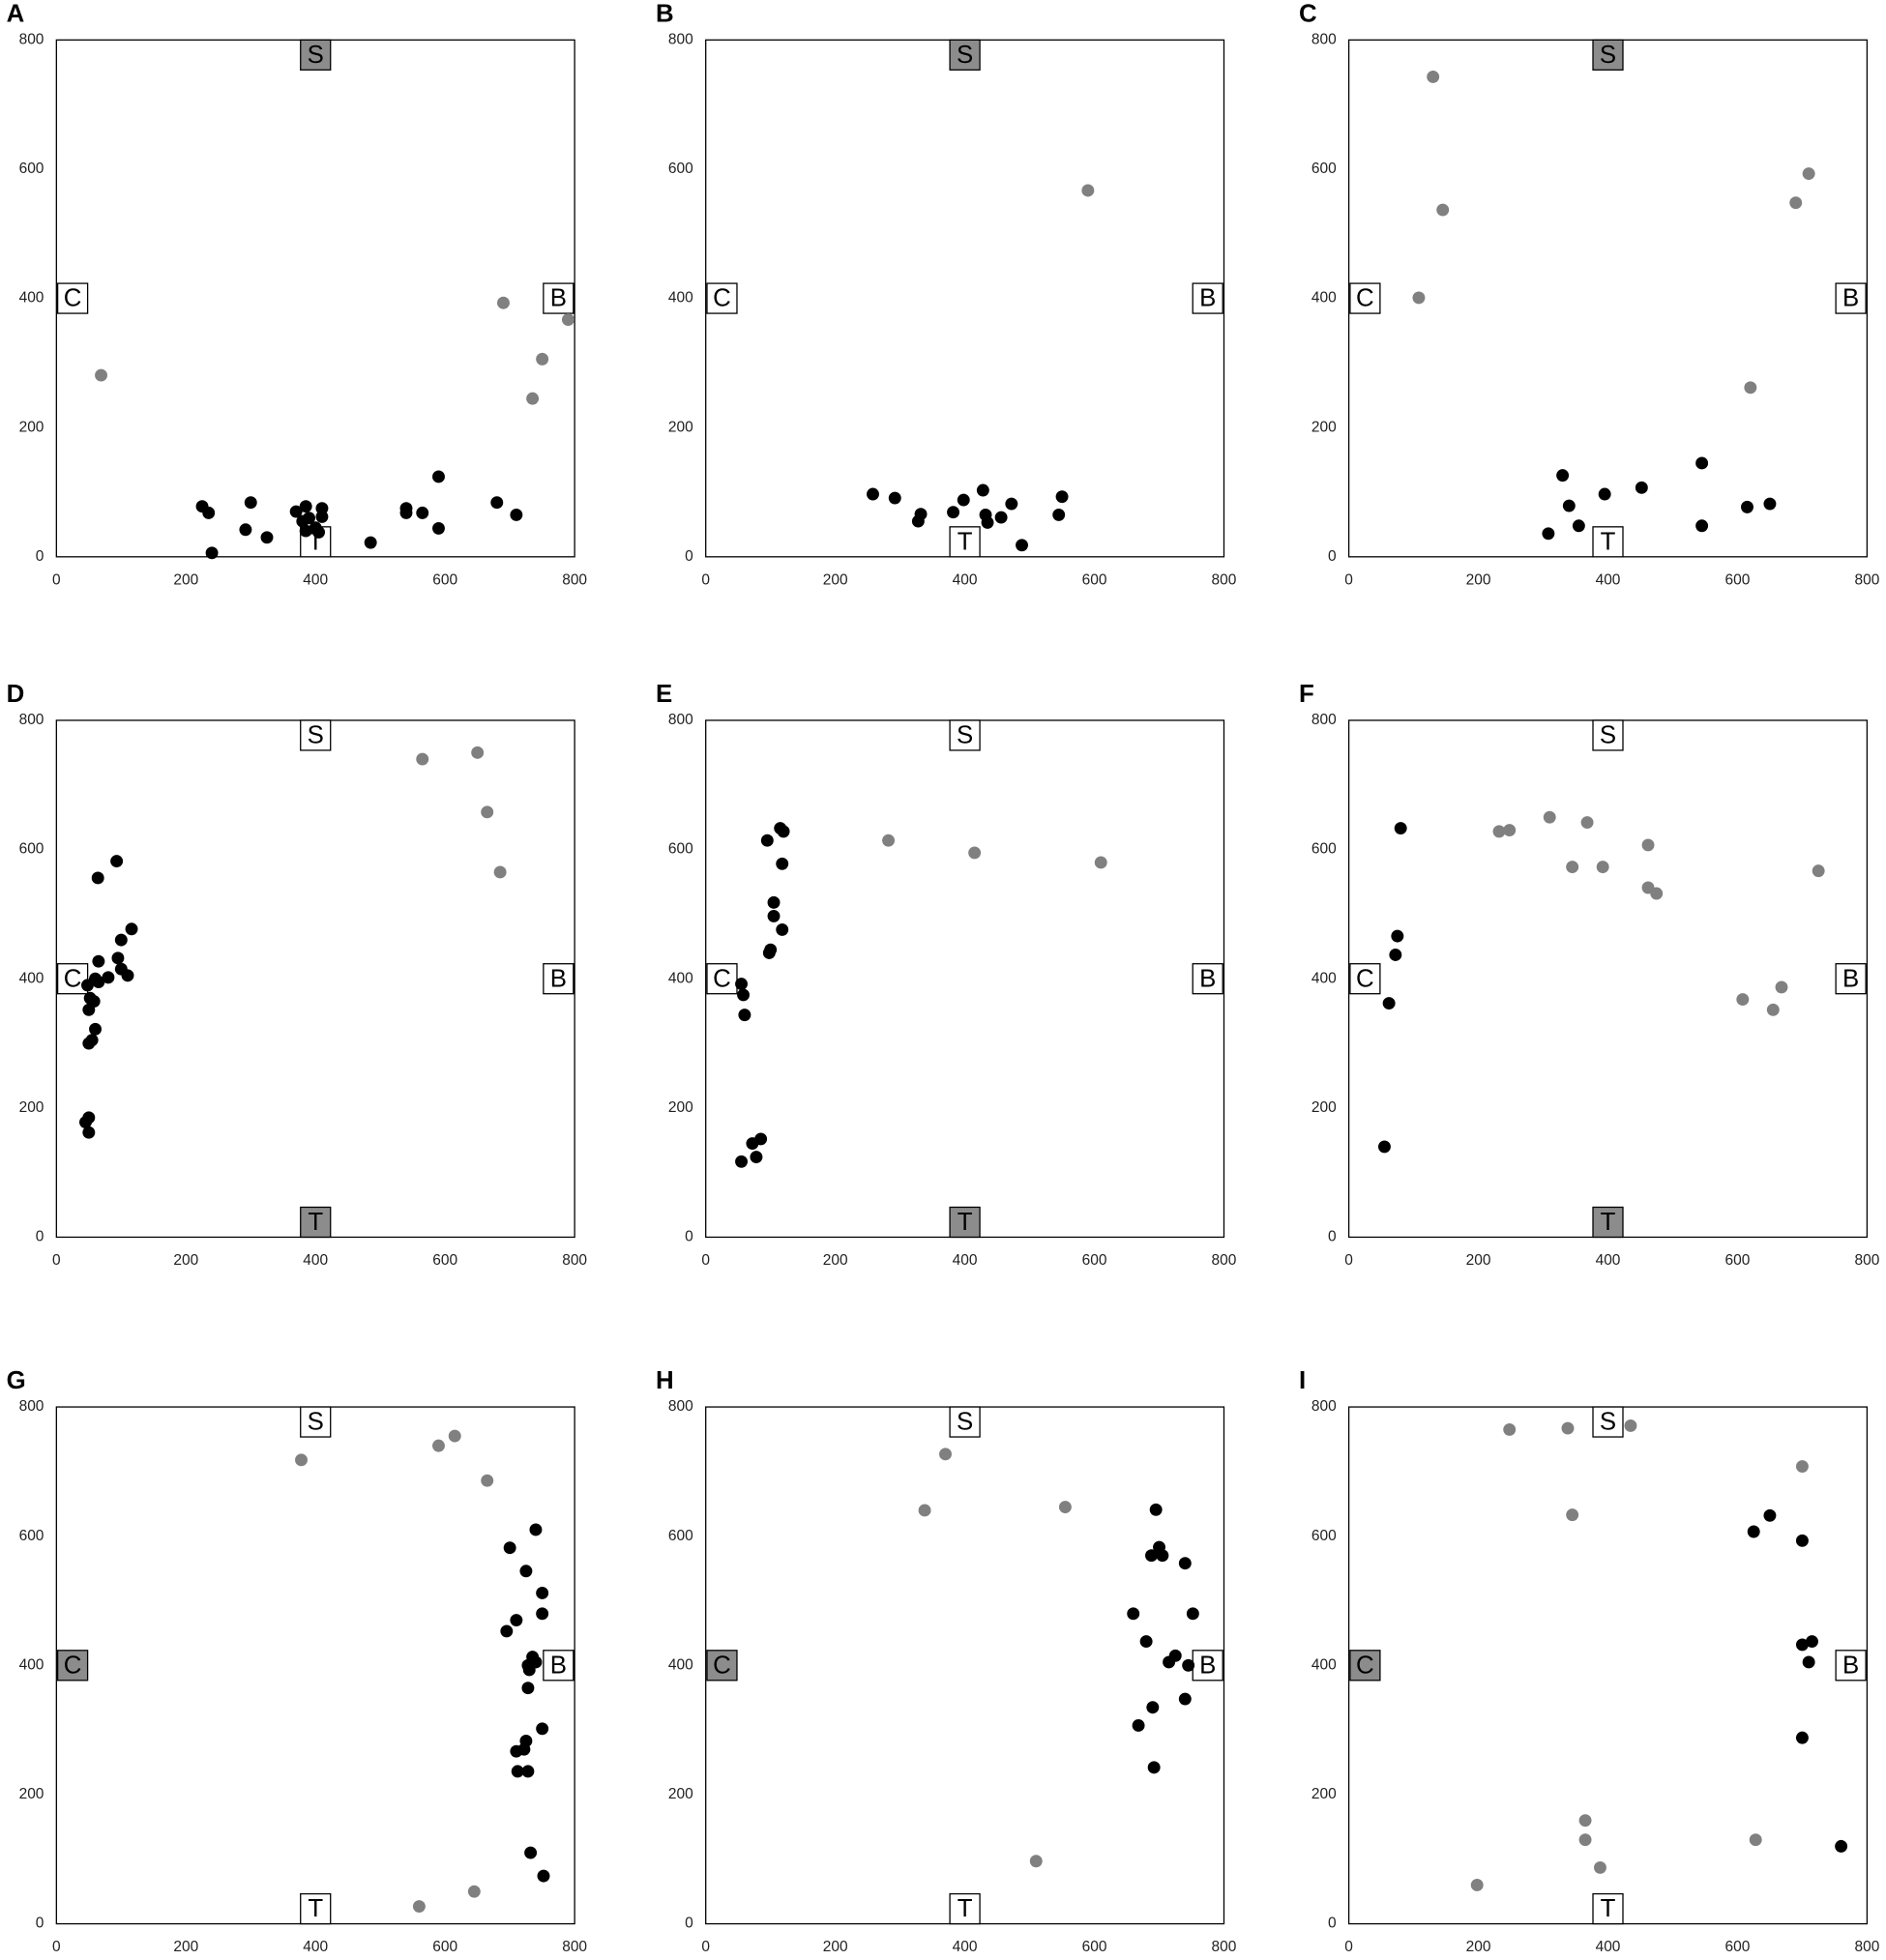 The image size is (1886, 1960). I want to click on zone-label: T, so click(966, 1908).